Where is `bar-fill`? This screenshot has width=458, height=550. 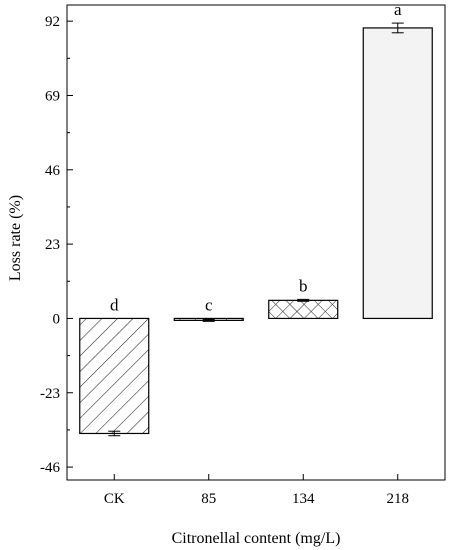
bar-fill is located at coordinates (398, 173).